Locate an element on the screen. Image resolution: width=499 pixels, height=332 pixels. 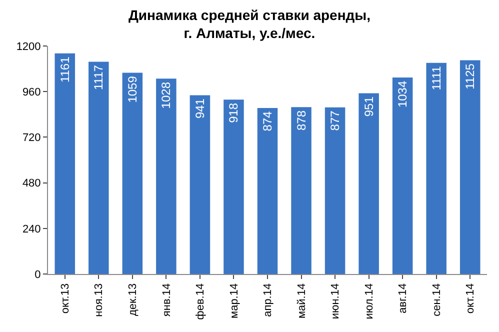
x-tick-label: авг.14 is located at coordinates (403, 298).